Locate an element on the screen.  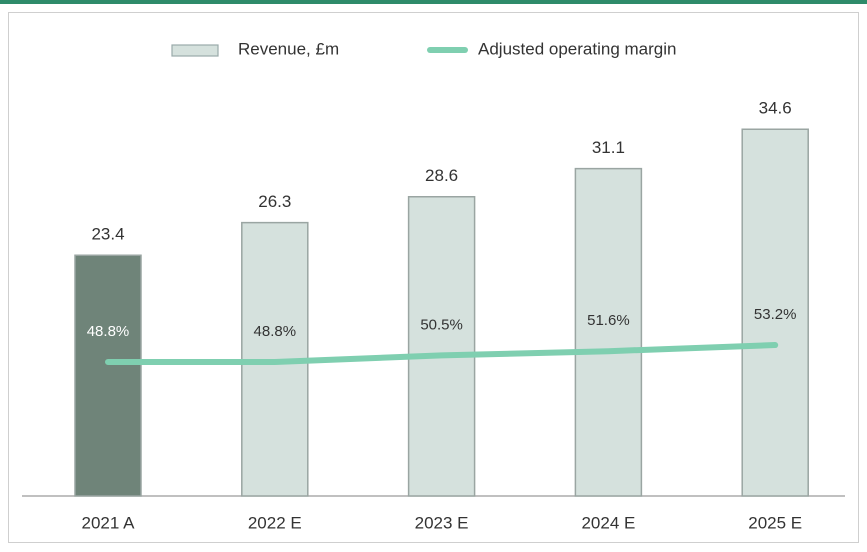
top-bar is located at coordinates (433, 2).